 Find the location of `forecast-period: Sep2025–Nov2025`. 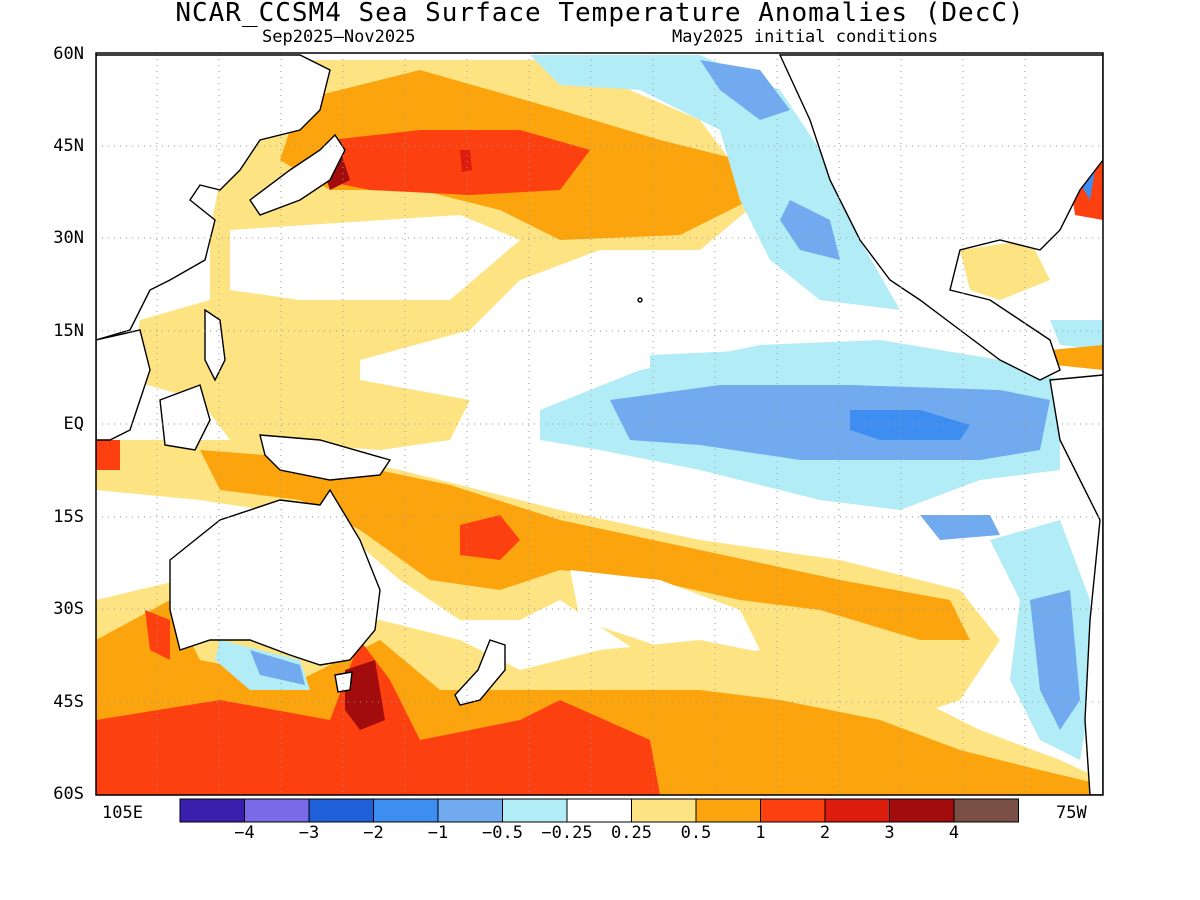

forecast-period: Sep2025–Nov2025 is located at coordinates (339, 37).